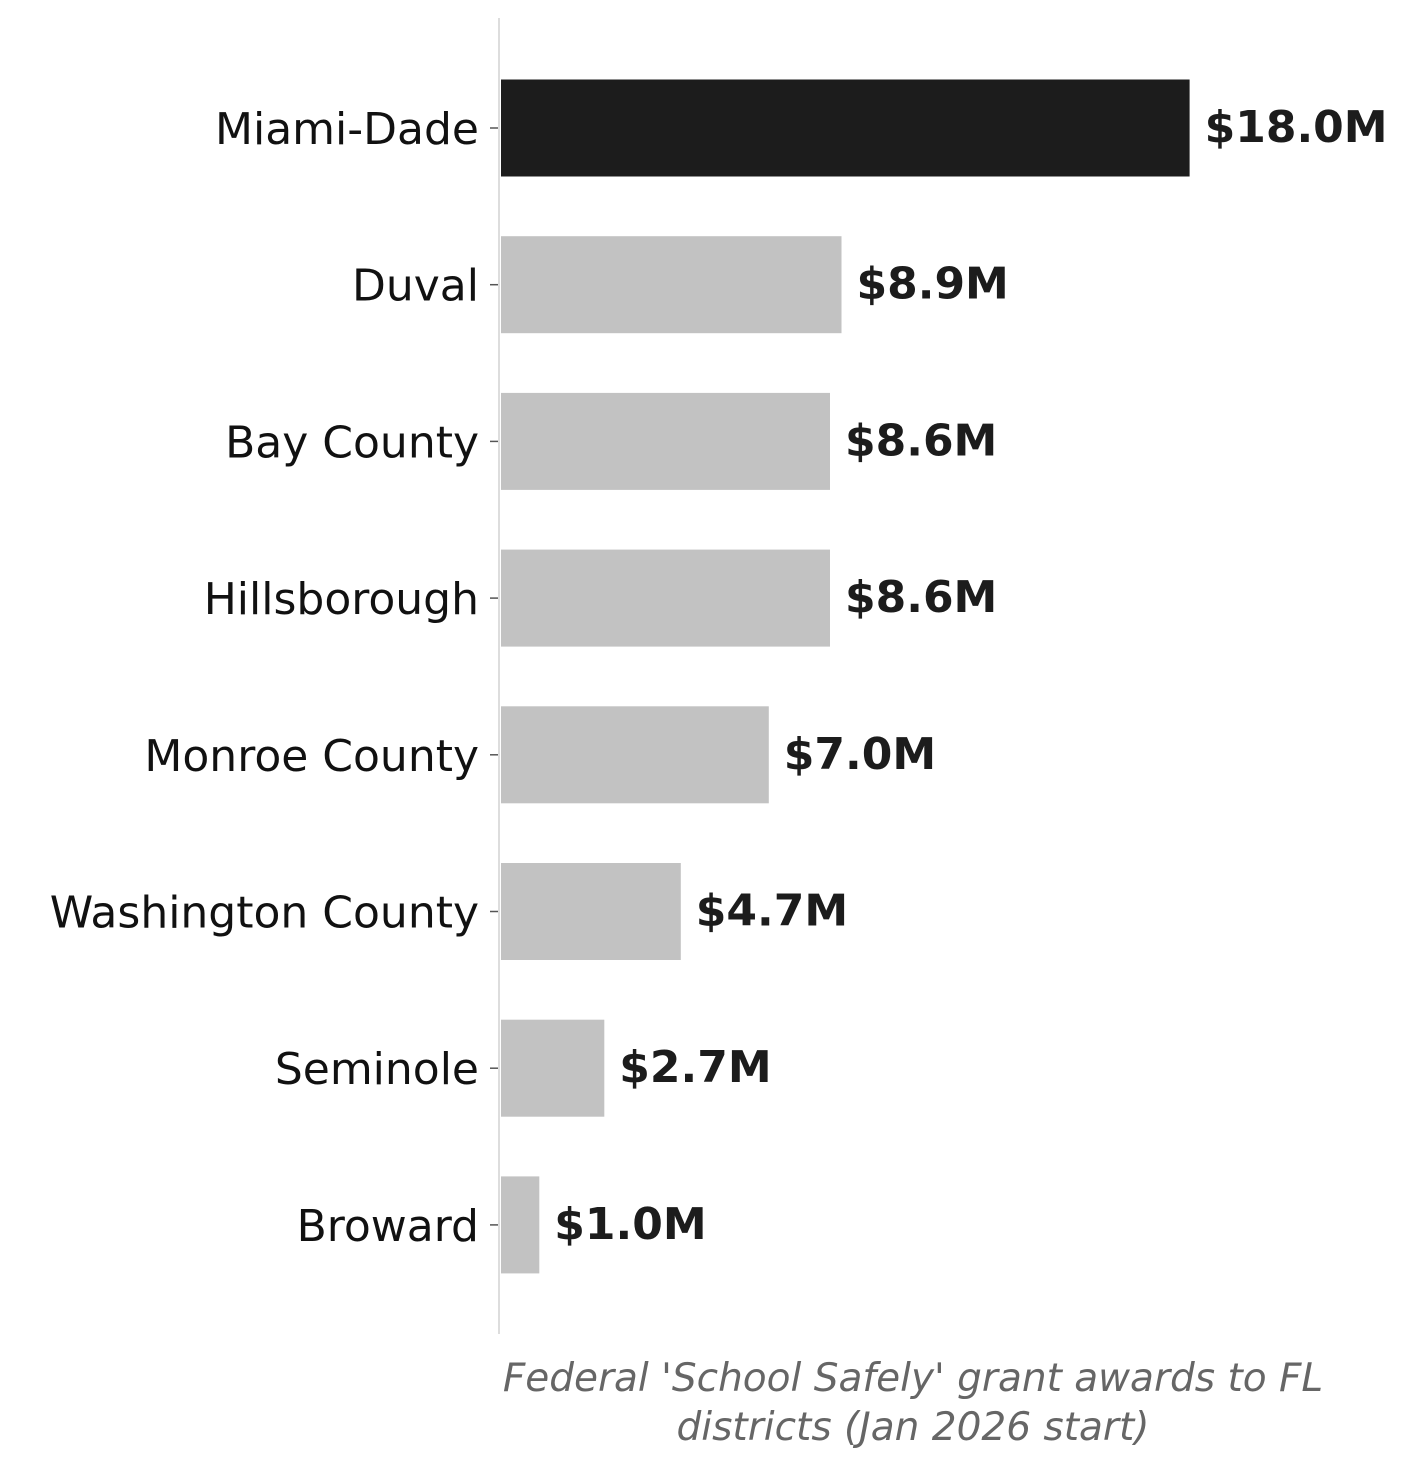 This screenshot has height=1472, width=1418. What do you see at coordinates (388, 1226) in the screenshot?
I see `category-label-broward: Broward` at bounding box center [388, 1226].